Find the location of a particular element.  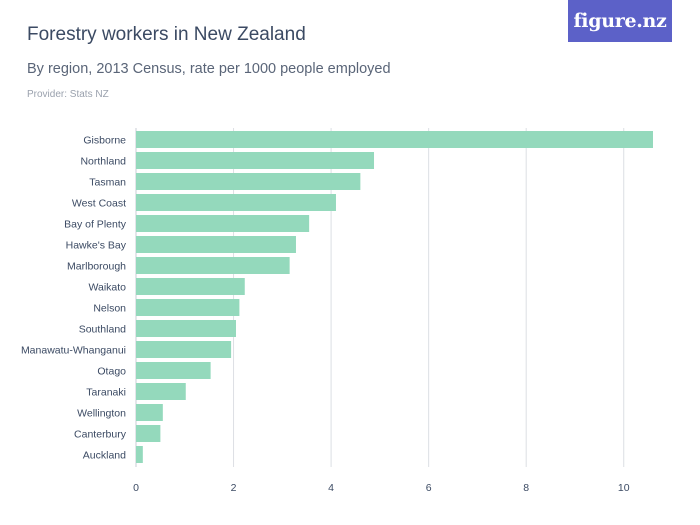

bar-bay-of-plenty is located at coordinates (223, 223).